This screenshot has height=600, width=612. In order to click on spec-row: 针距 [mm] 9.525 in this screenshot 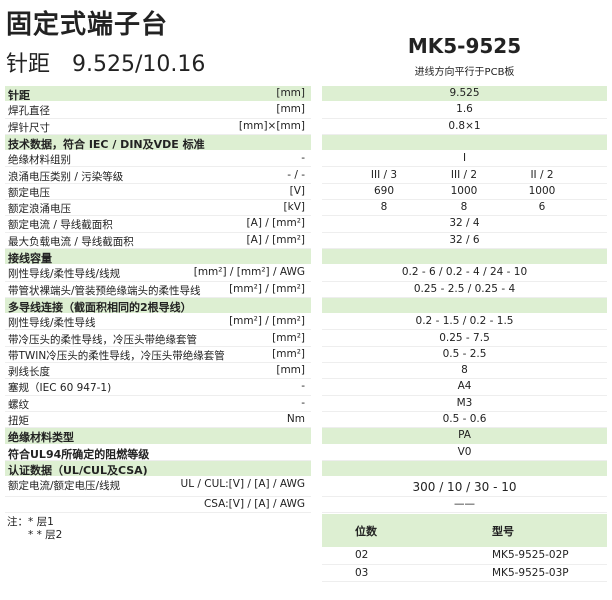, I will do `click(306, 94)`.